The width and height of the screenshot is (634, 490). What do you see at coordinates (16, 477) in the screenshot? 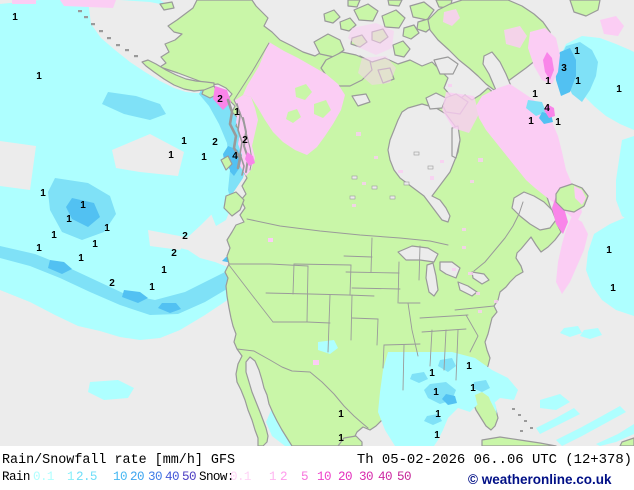
I see `svg-text: Rain` at bounding box center [16, 477].